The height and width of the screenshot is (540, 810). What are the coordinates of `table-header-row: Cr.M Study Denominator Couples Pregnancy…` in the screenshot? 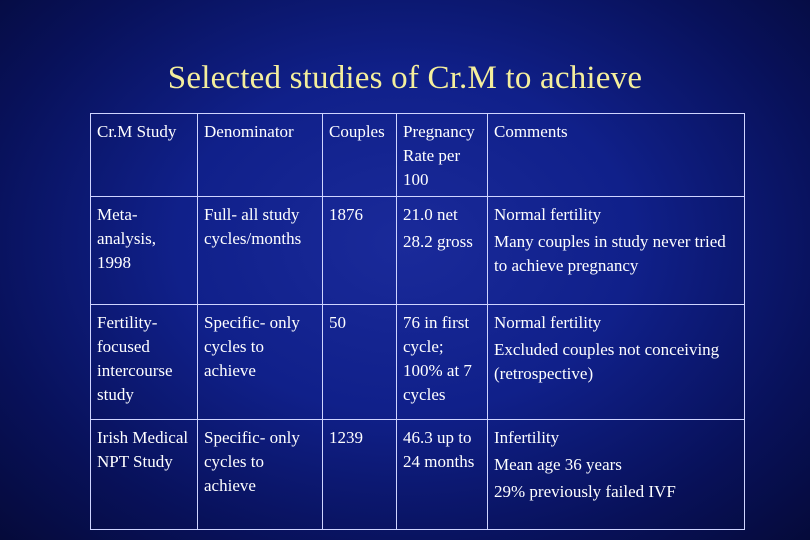 It's located at (417, 155).